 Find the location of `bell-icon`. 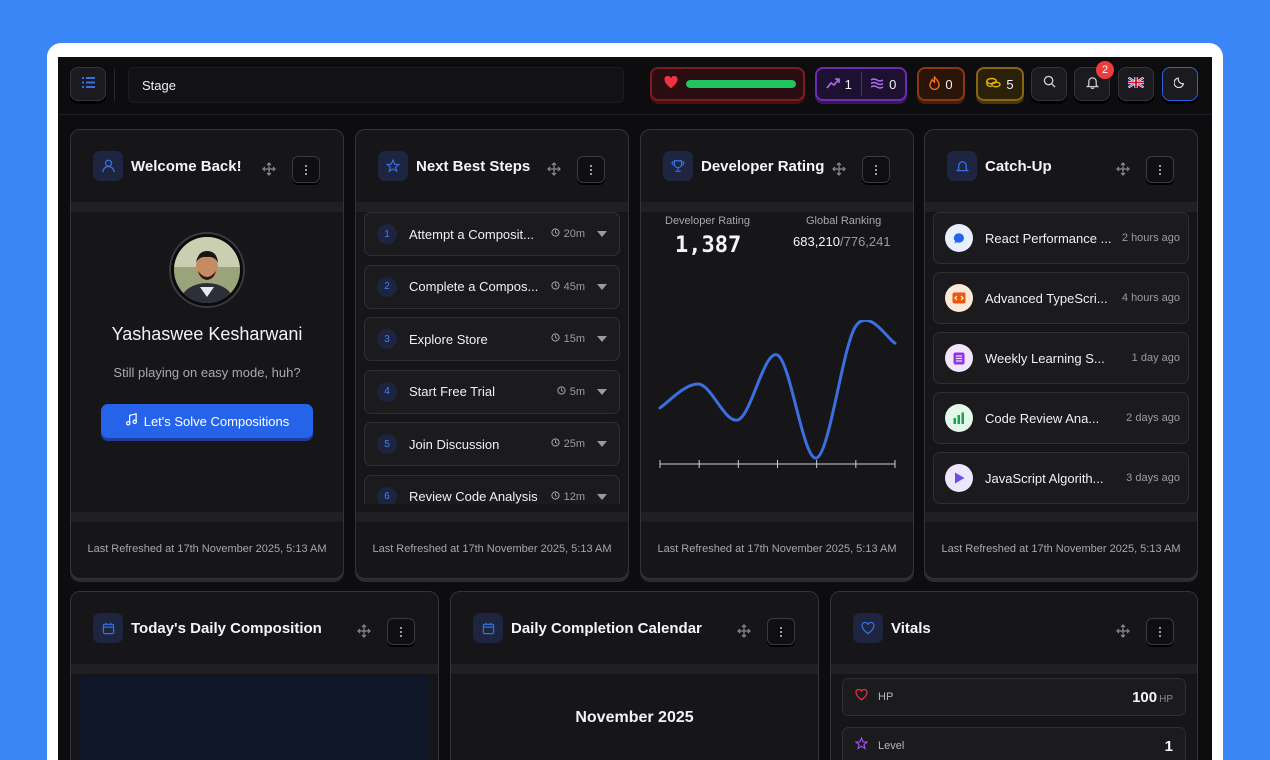

bell-icon is located at coordinates (962, 166).